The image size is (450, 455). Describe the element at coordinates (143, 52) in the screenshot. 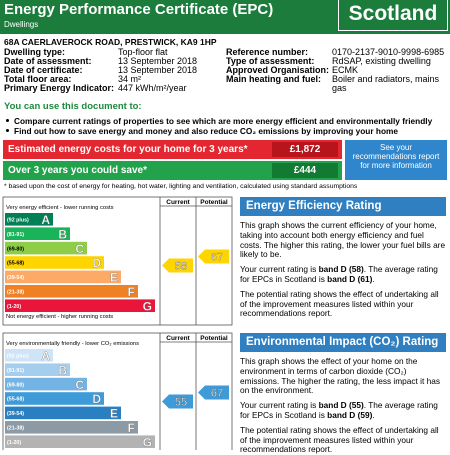

I see `detail-value: Top-floor flat` at that location.